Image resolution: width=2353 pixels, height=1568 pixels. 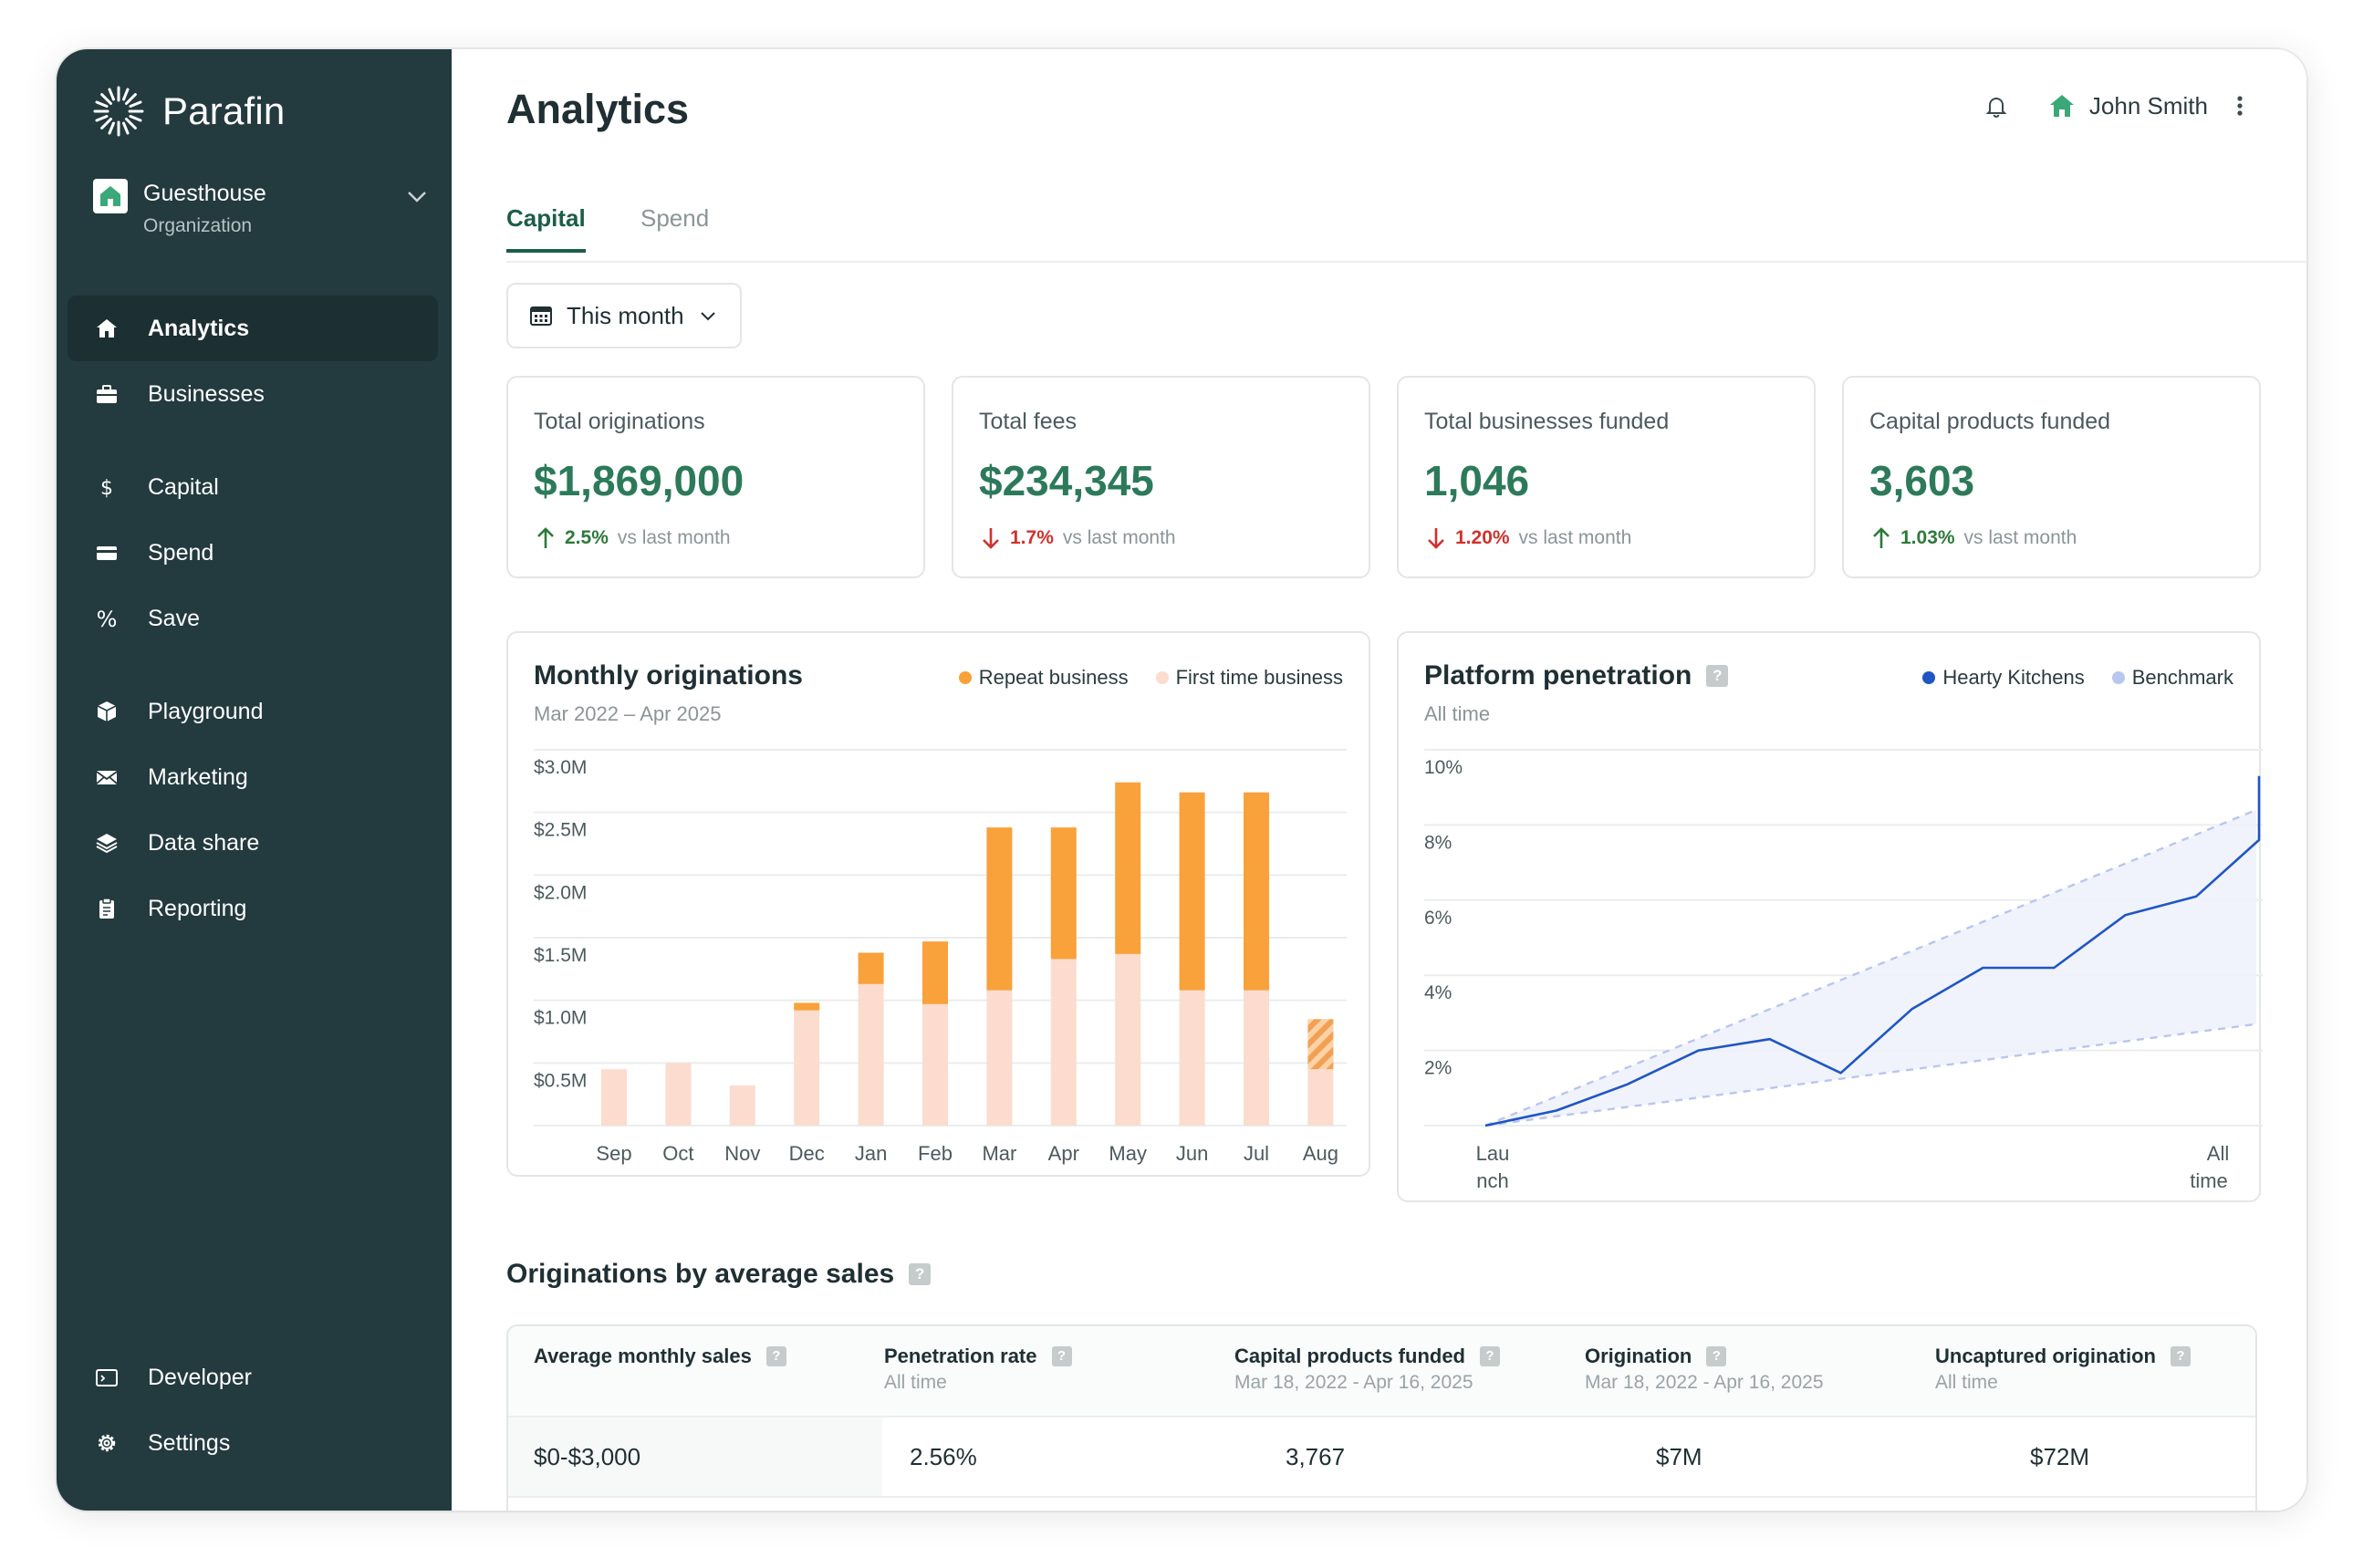 What do you see at coordinates (1078, 538) in the screenshot?
I see `kpi-delta: 1.7% vs last month` at bounding box center [1078, 538].